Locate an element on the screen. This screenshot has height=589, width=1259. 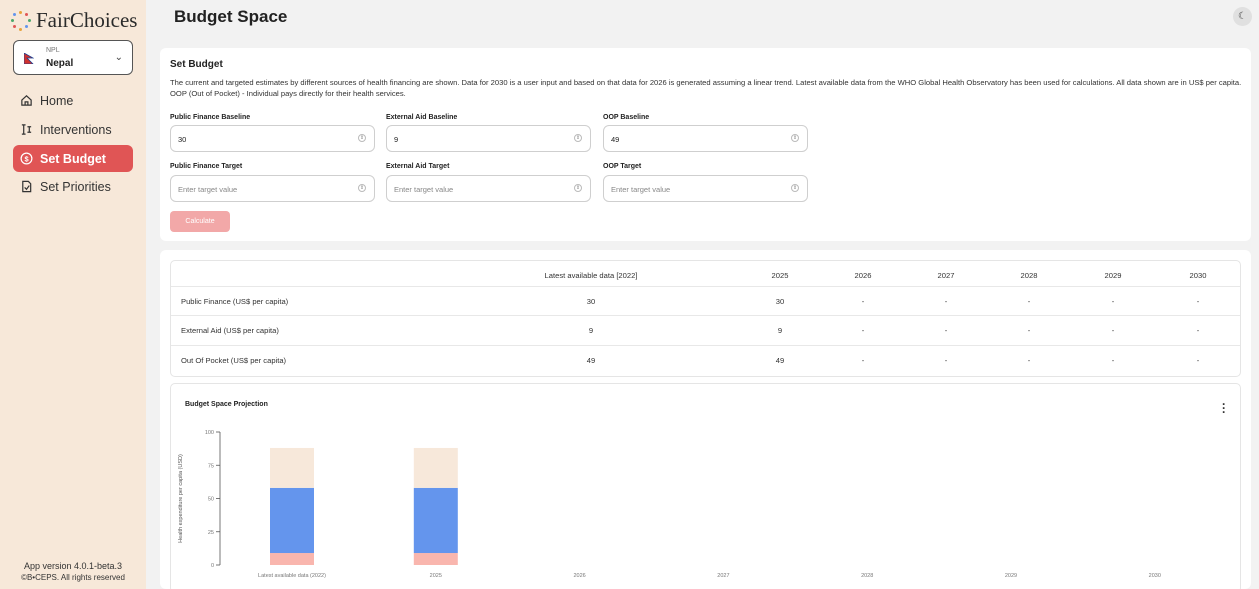
top-bar: Budget Space ☾ is located at coordinates (702, 18).